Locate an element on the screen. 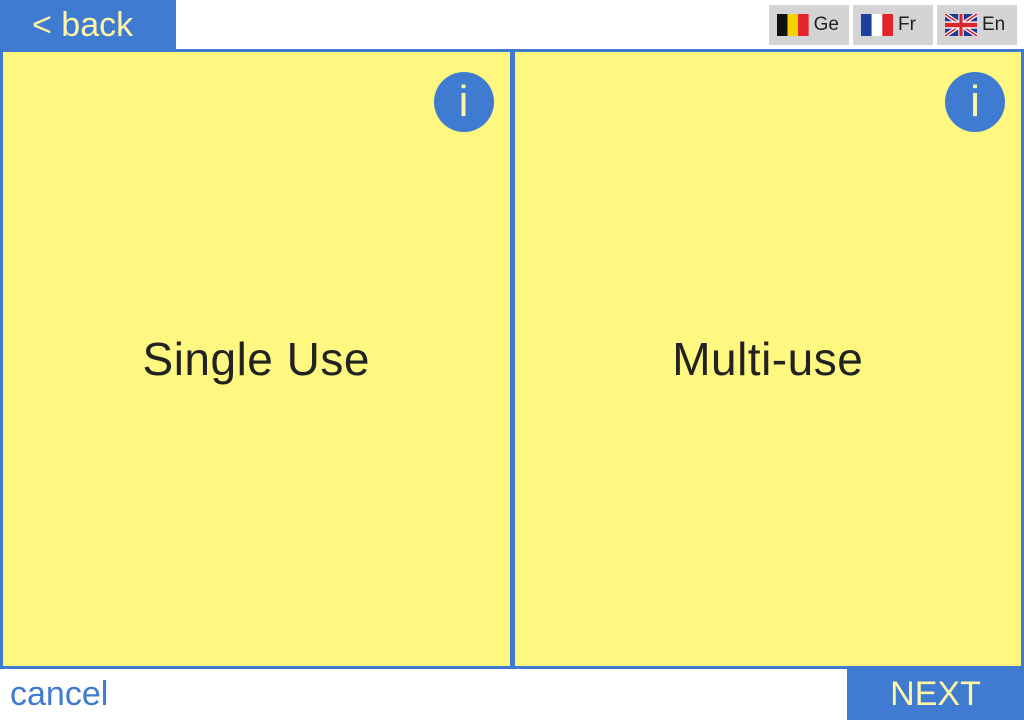  language-button-ge: Ge is located at coordinates (809, 25).